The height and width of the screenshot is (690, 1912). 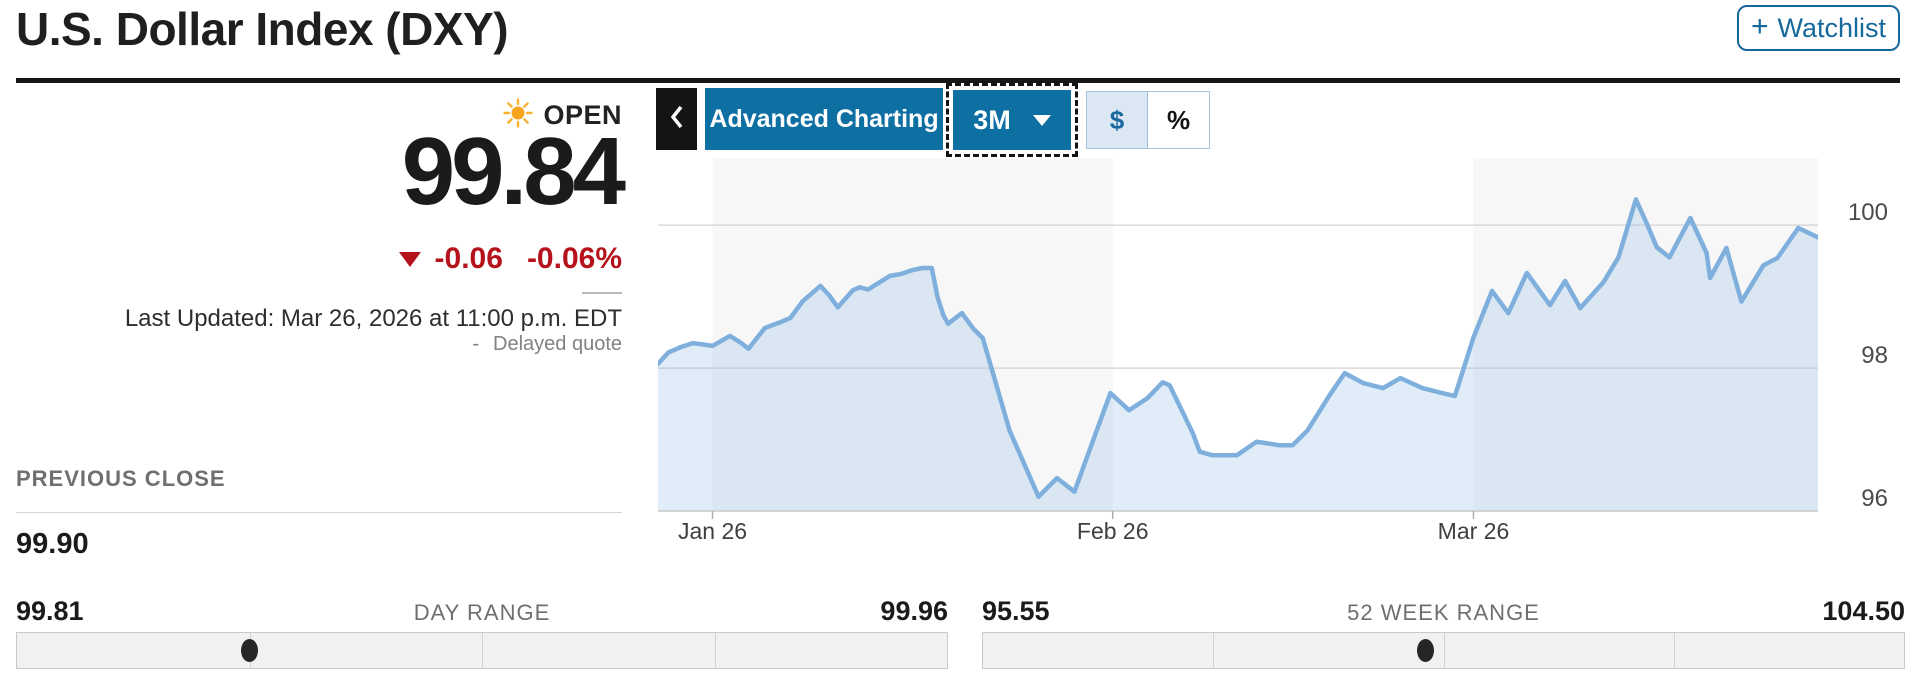 I want to click on chart-back-button, so click(x=676, y=119).